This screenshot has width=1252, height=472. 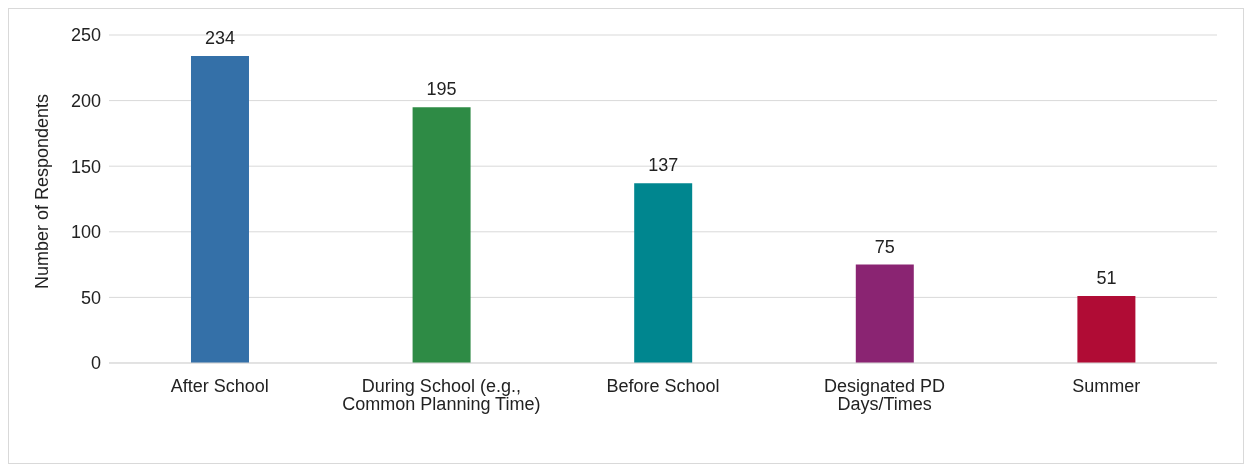 What do you see at coordinates (441, 89) in the screenshot?
I see `data-label: 195` at bounding box center [441, 89].